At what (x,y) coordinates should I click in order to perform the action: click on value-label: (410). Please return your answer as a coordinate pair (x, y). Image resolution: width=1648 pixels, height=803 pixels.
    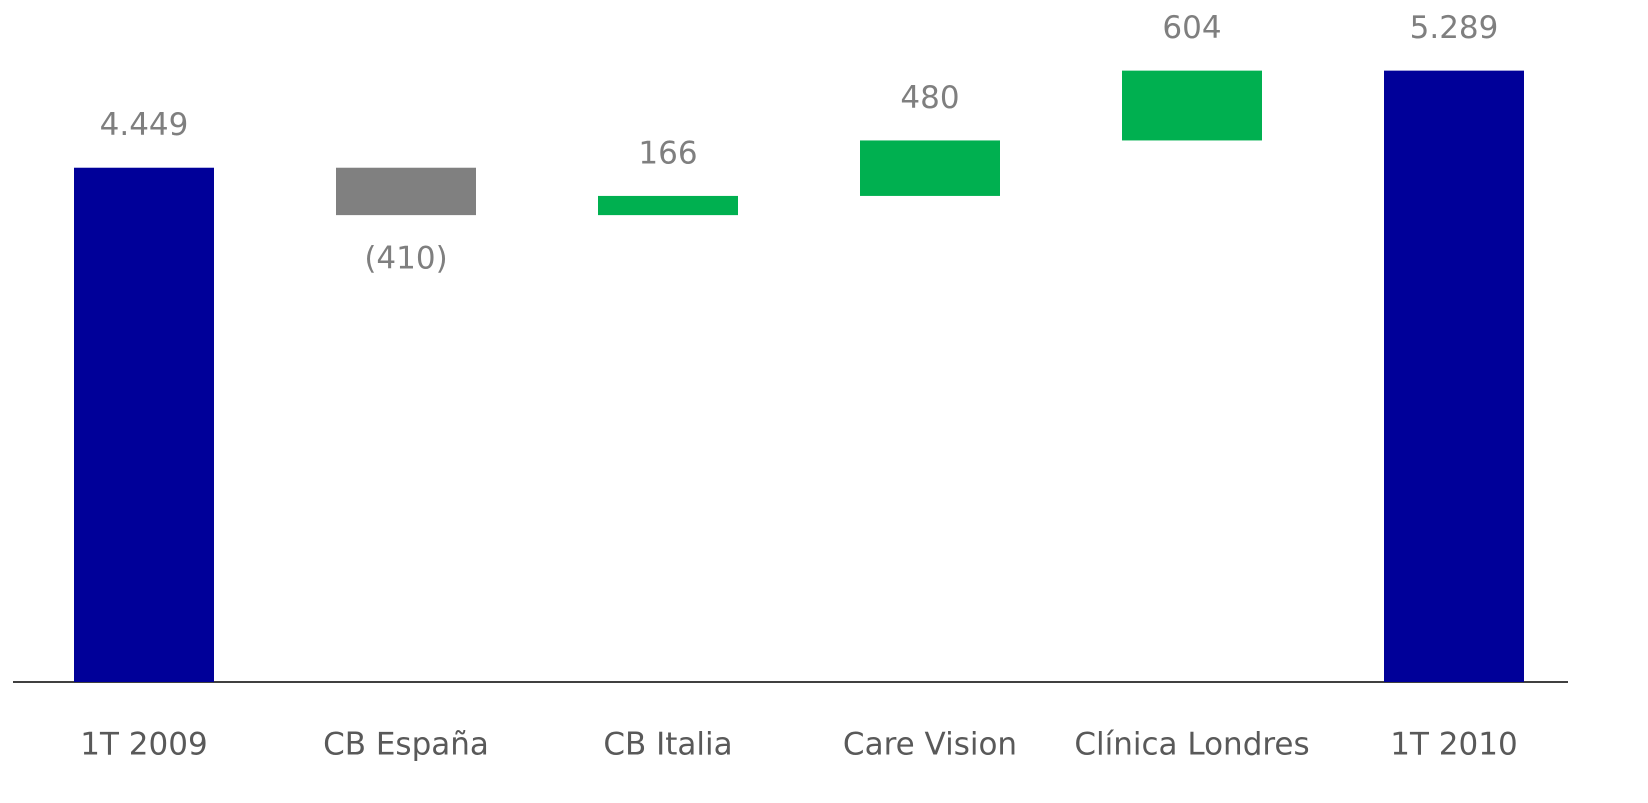
    Looking at the image, I should click on (405, 259).